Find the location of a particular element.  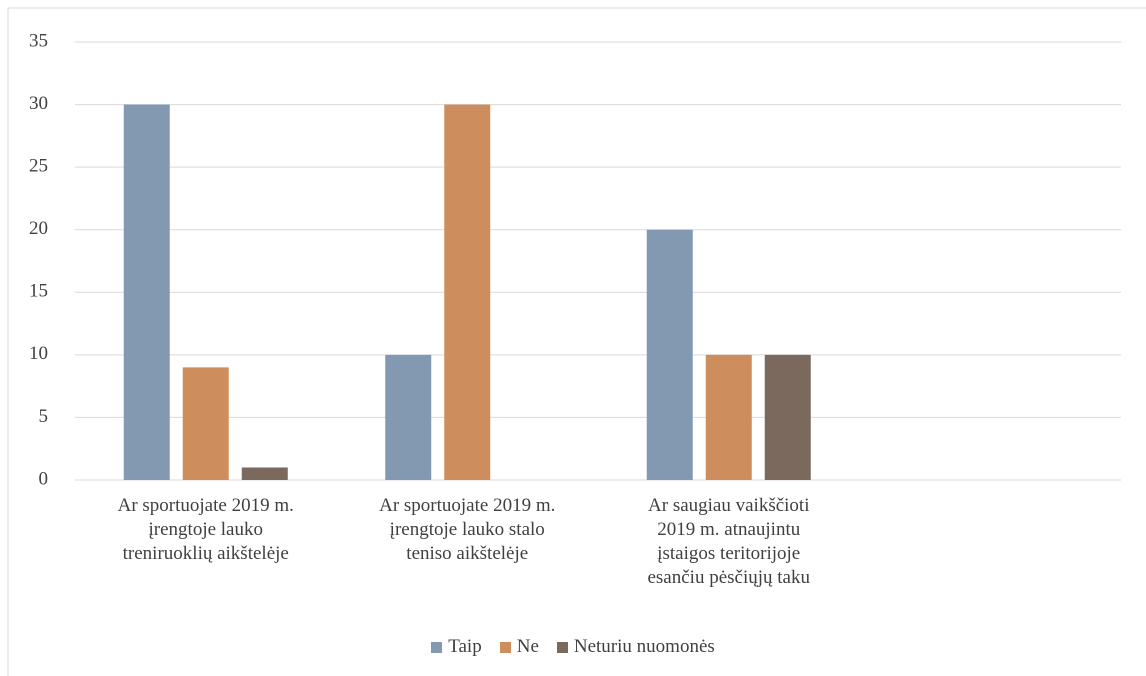

y-tick-label: 35 is located at coordinates (38, 40).